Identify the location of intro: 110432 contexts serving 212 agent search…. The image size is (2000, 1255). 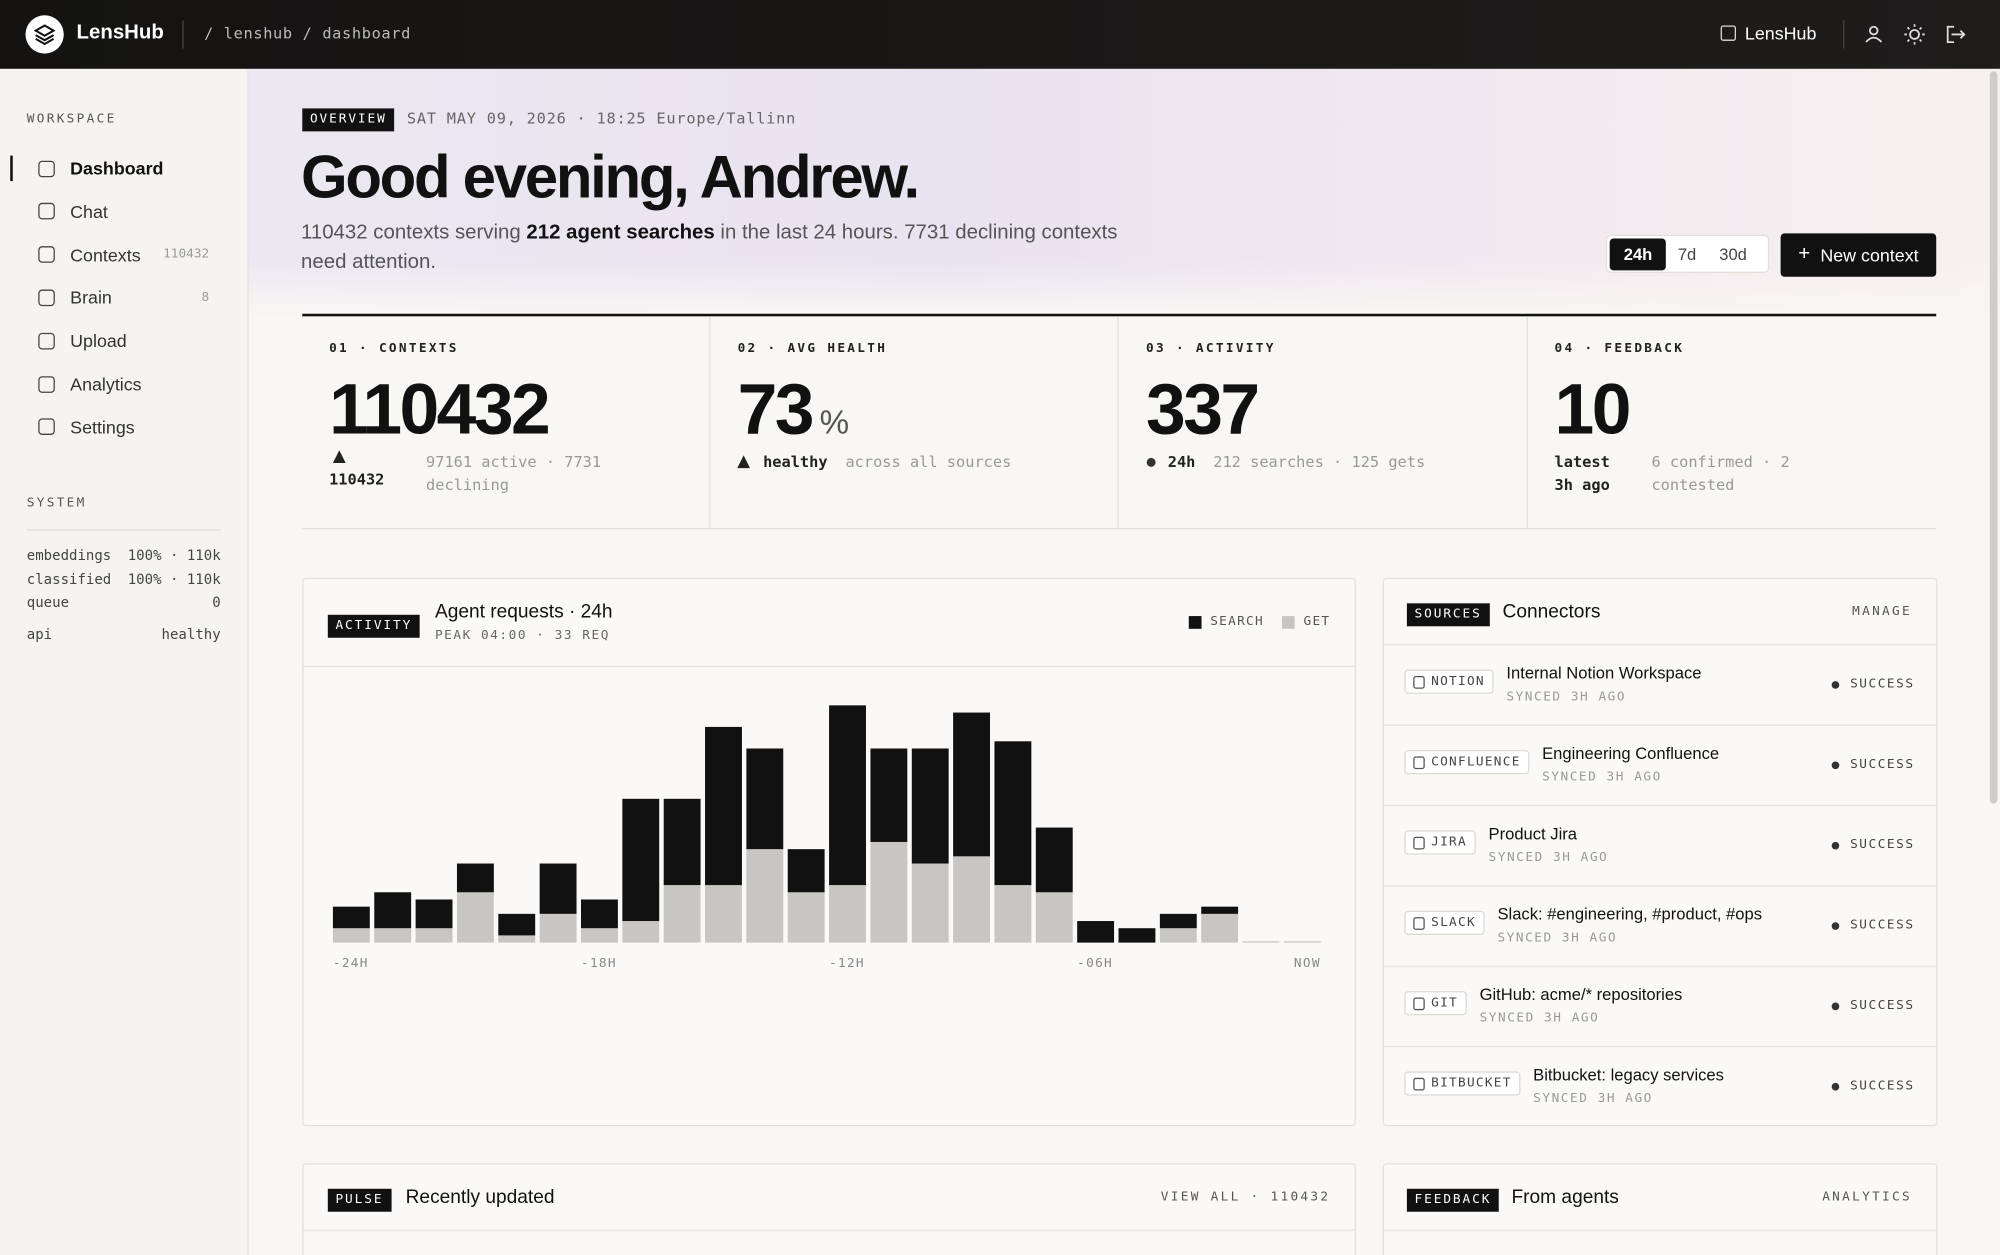
(728, 247).